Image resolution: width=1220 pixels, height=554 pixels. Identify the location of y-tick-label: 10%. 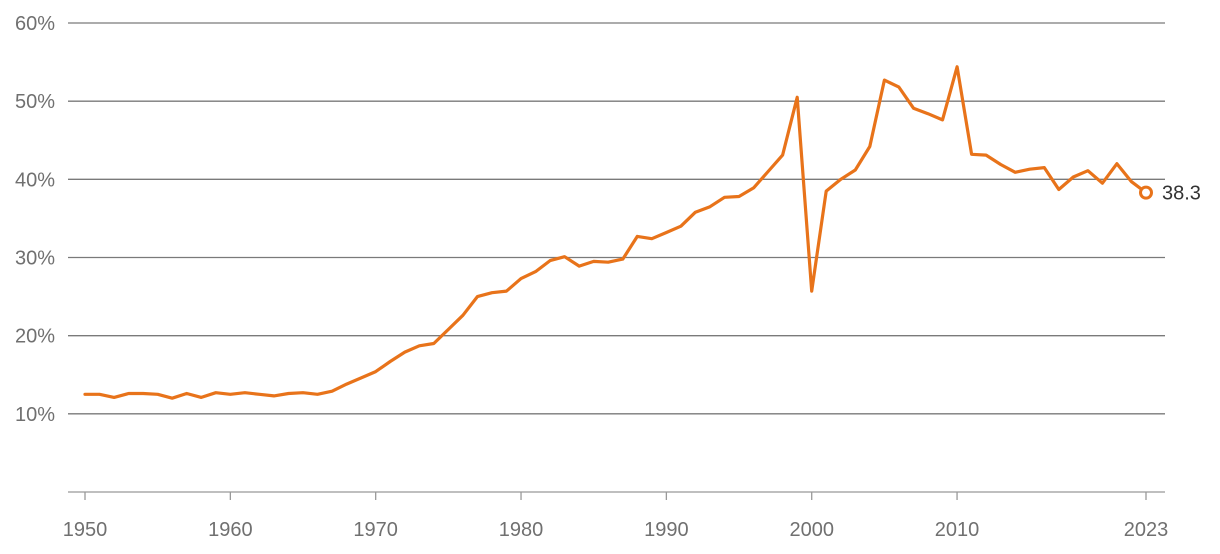
(35, 415).